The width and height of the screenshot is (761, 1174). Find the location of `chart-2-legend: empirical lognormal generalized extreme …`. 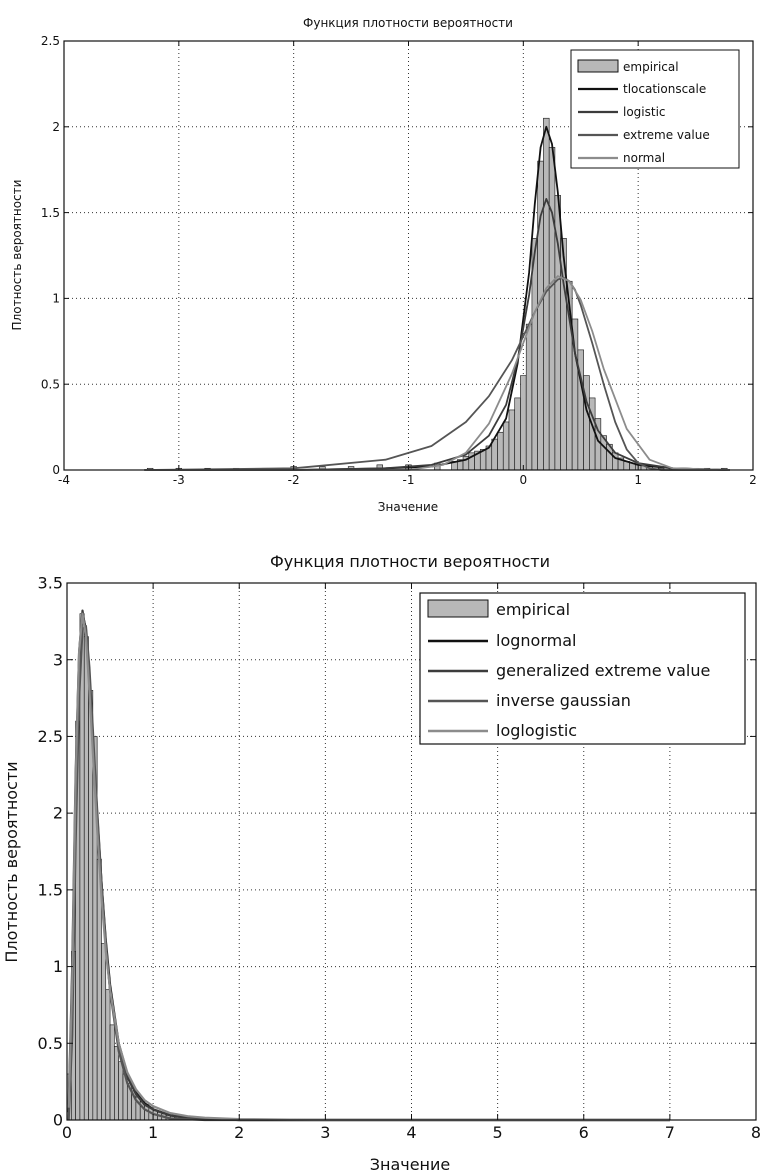

chart-2-legend: empirical lognormal generalized extreme … is located at coordinates (582, 668).